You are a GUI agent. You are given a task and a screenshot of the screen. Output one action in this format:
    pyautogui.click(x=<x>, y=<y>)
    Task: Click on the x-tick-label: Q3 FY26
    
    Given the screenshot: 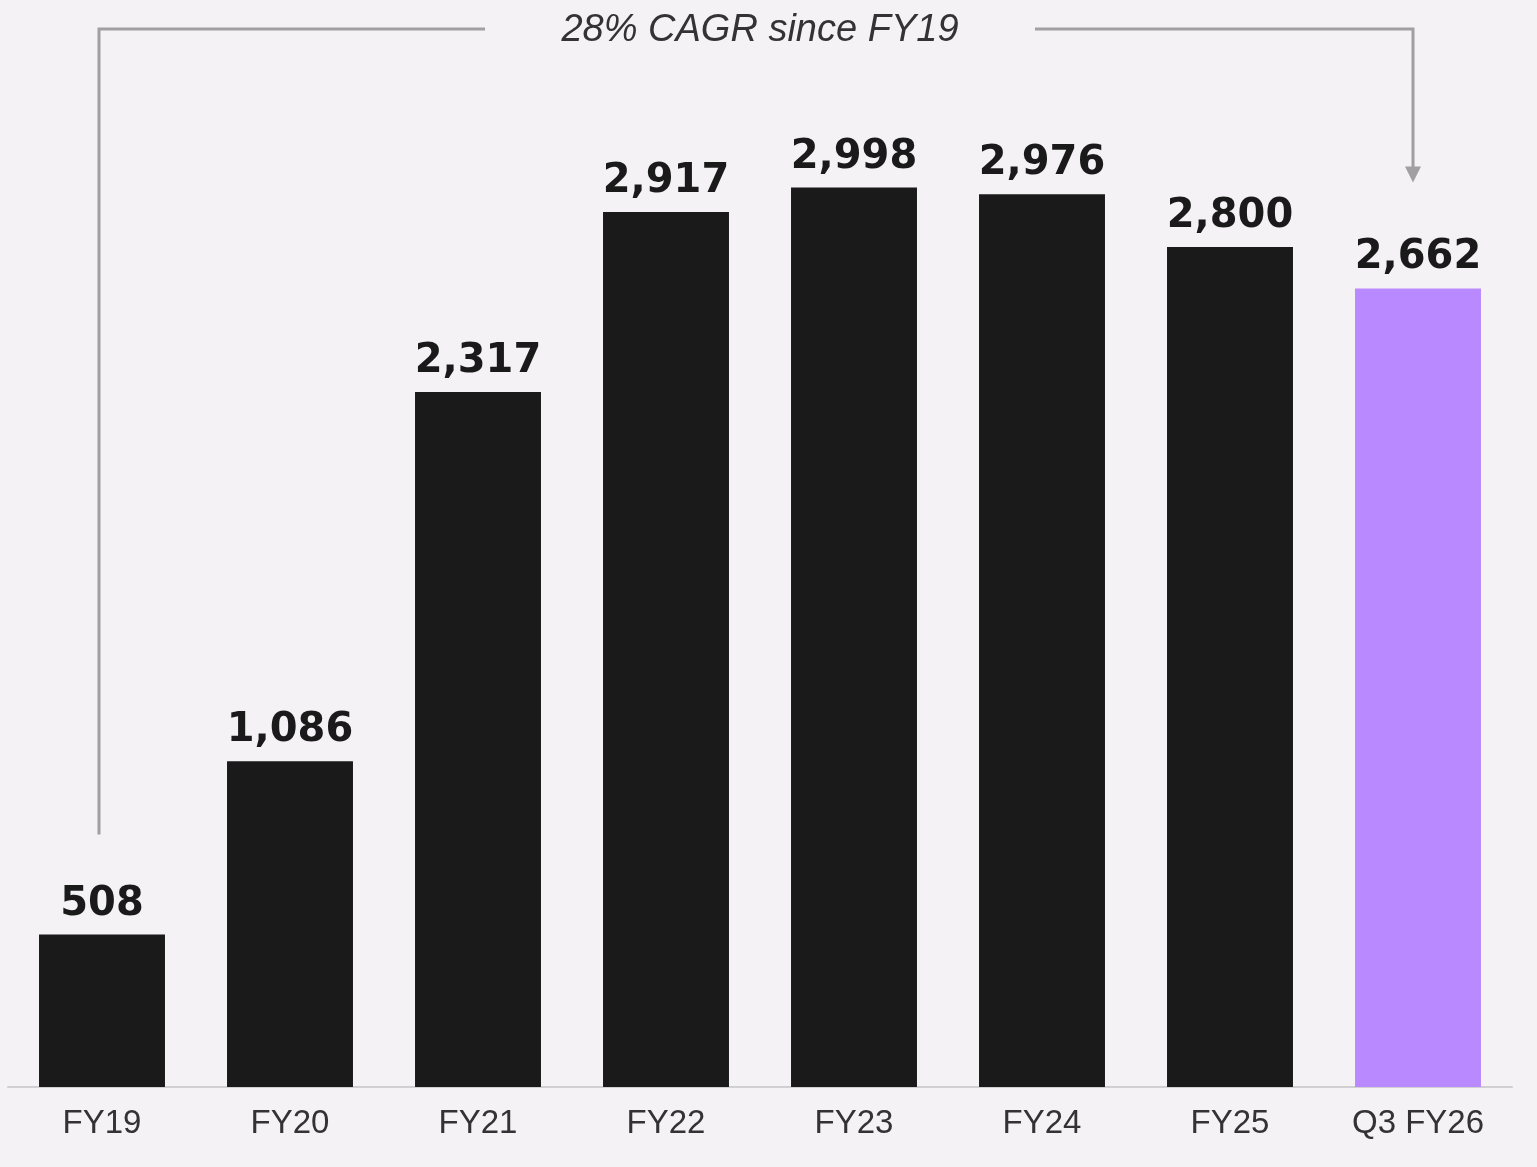 What is the action you would take?
    pyautogui.click(x=1418, y=1121)
    